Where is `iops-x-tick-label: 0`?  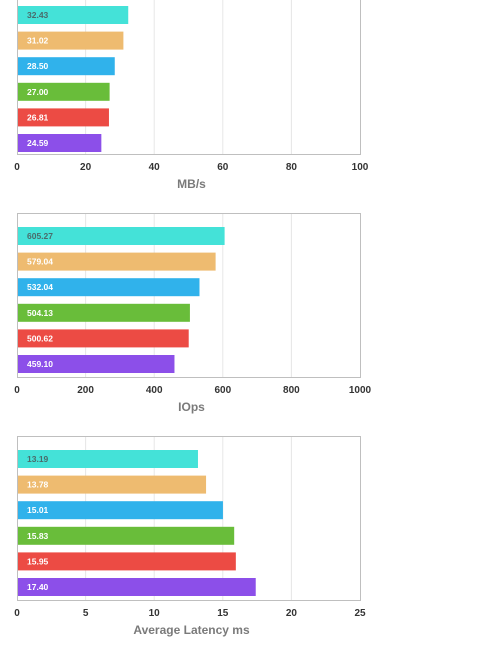 iops-x-tick-label: 0 is located at coordinates (17, 390).